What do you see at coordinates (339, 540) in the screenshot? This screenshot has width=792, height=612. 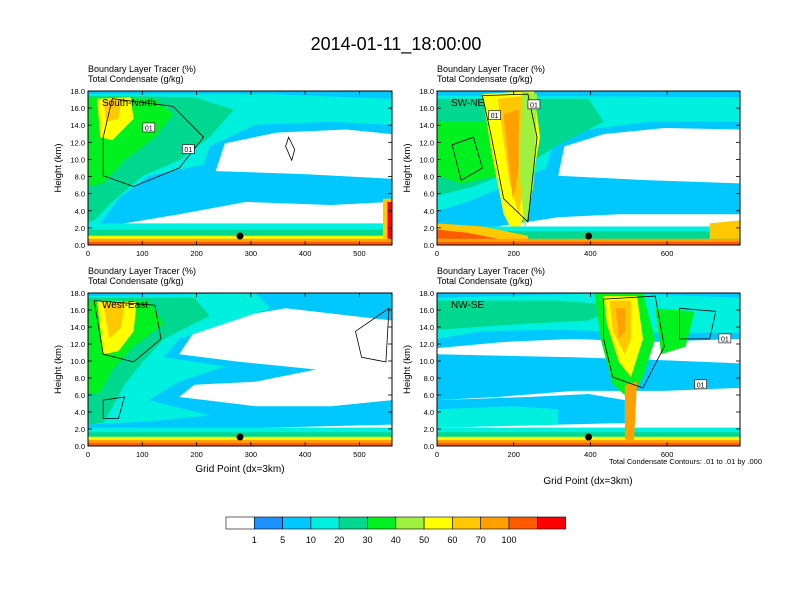 I see `colorbar-label: 20` at bounding box center [339, 540].